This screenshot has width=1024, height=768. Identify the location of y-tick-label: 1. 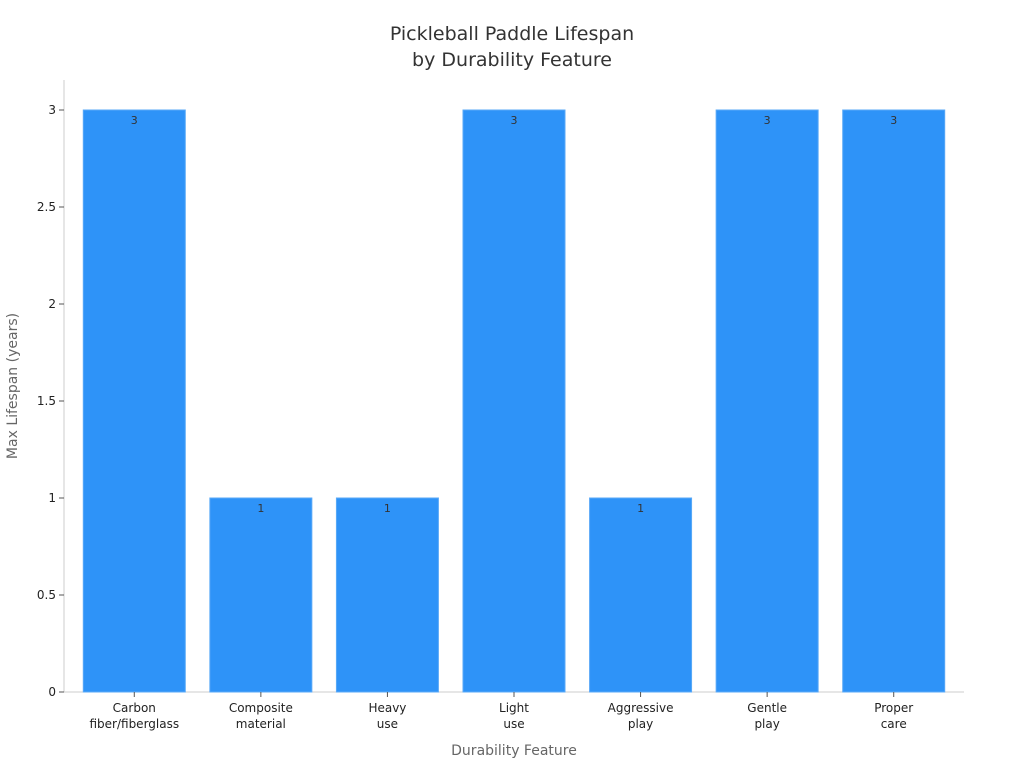
(52, 498).